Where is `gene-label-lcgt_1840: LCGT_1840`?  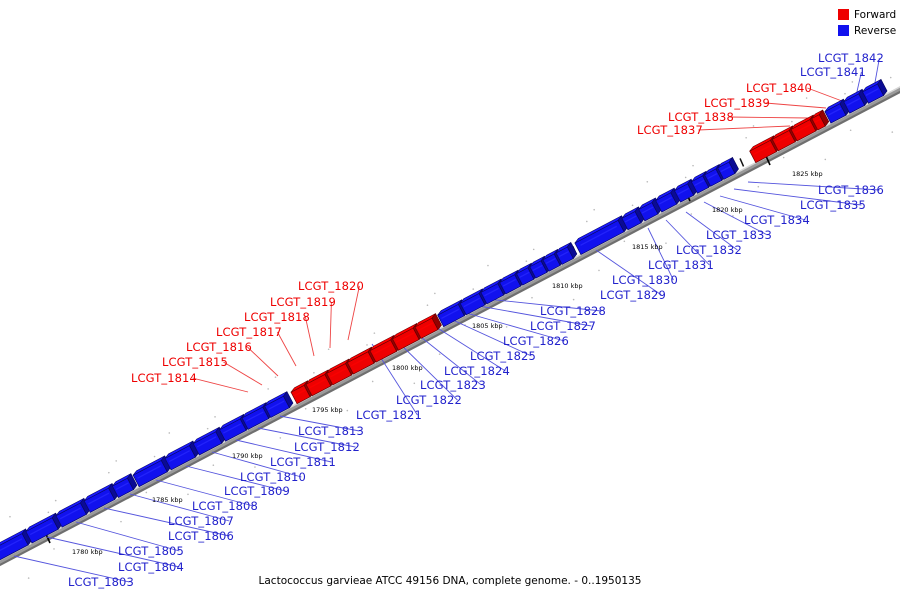
gene-label-lcgt_1840: LCGT_1840 is located at coordinates (779, 88).